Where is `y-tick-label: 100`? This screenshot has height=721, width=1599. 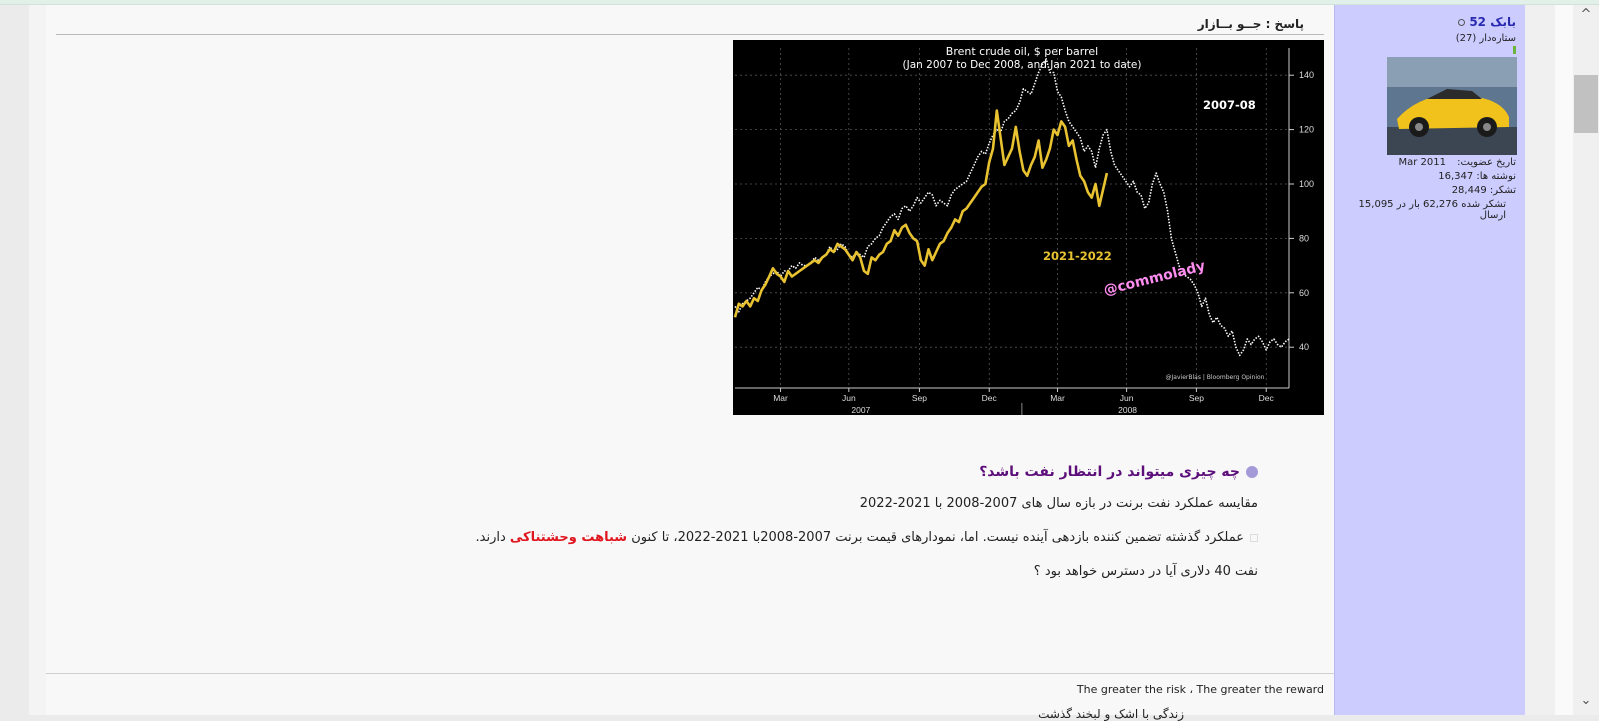 y-tick-label: 100 is located at coordinates (1306, 184).